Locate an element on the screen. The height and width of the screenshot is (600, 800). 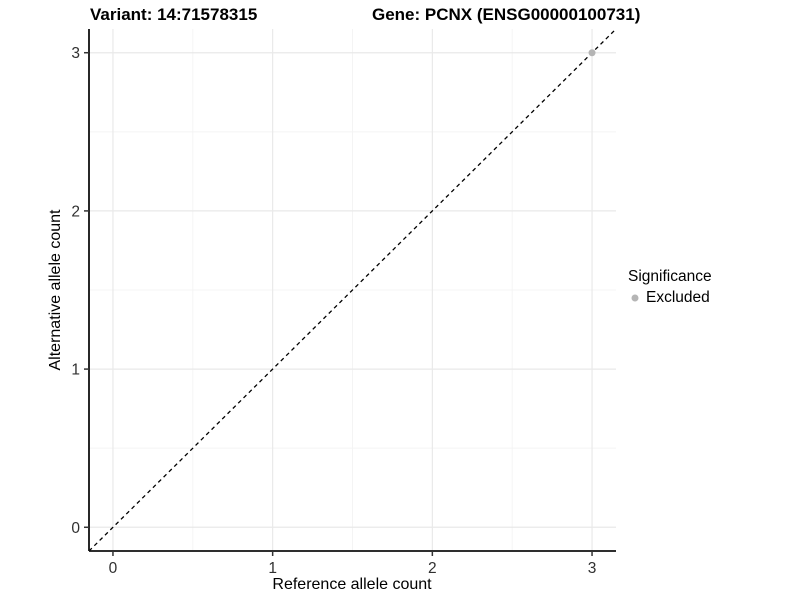
x-tick-label: 2 is located at coordinates (432, 568).